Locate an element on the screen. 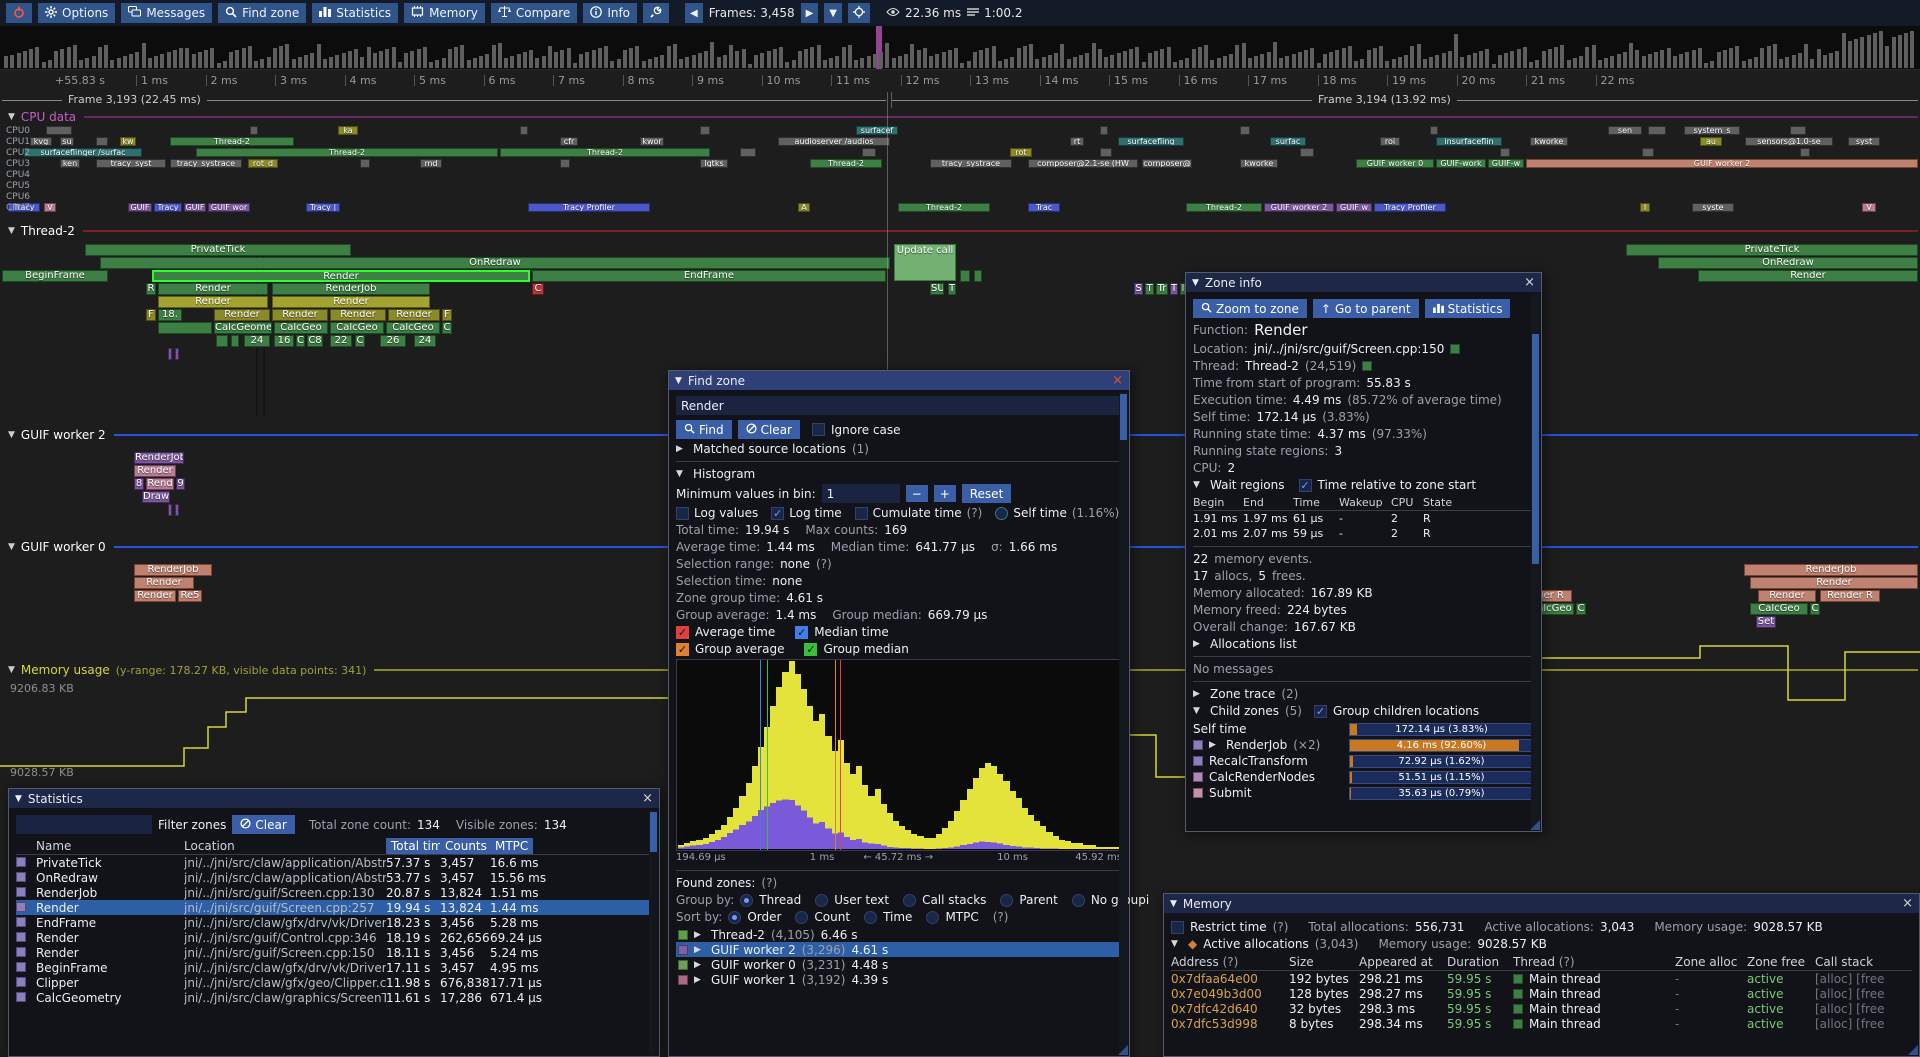 The image size is (1920, 1057). column-call-stack: Call stack is located at coordinates (1844, 962).